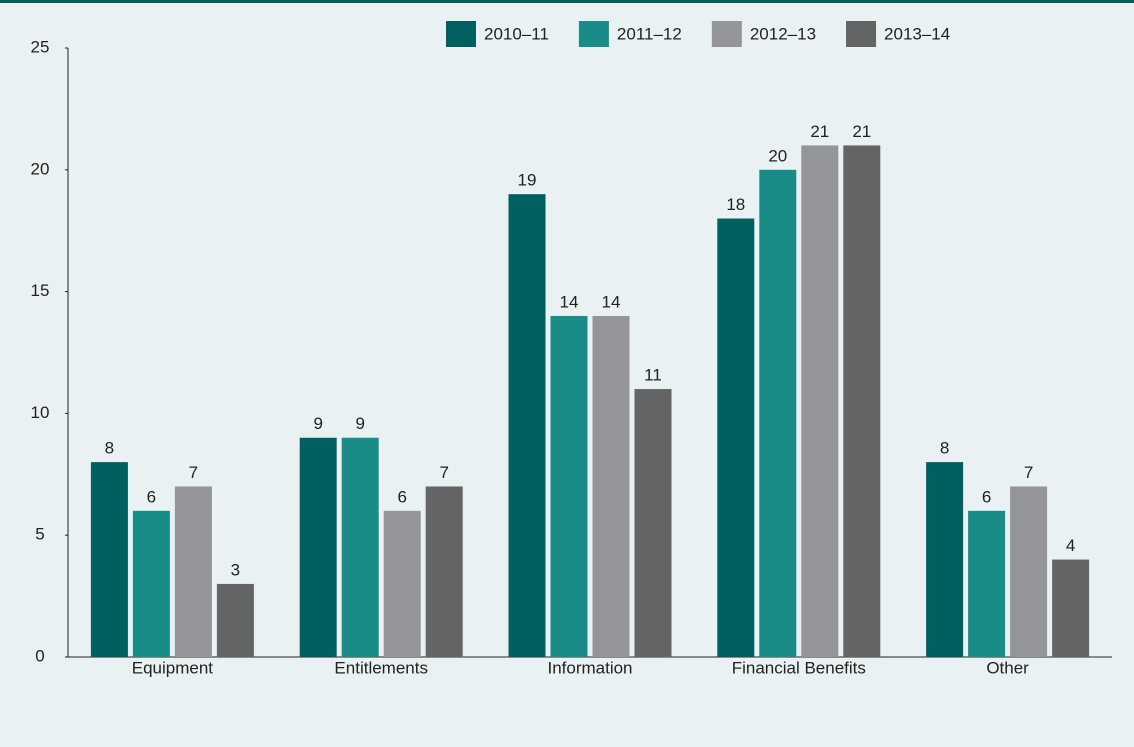  I want to click on x-tick-label: Information, so click(589, 667).